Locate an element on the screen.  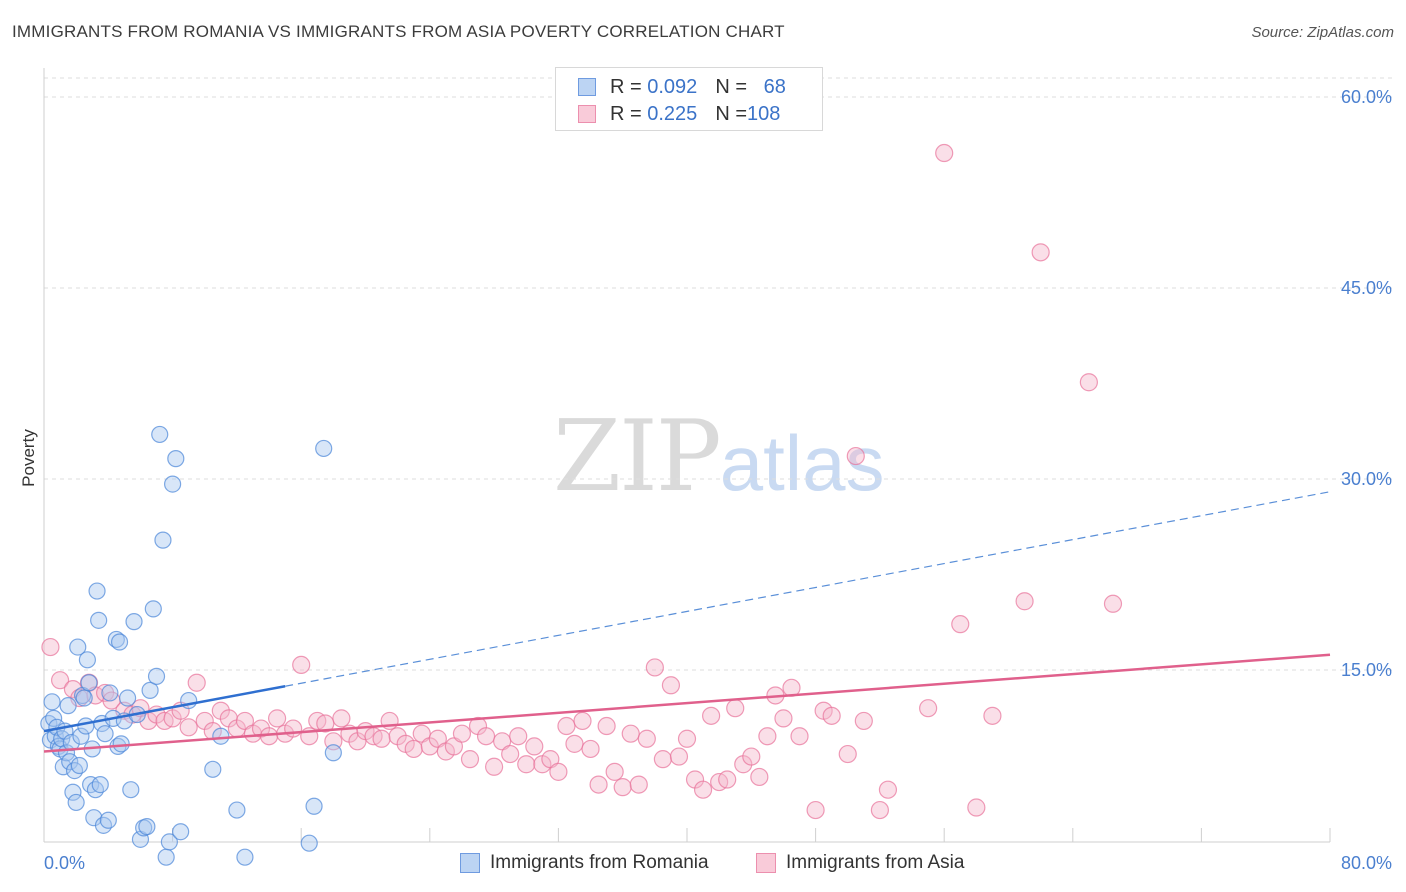
bottom-legend-asia: Immigrants from Asia is located at coordinates (860, 863).